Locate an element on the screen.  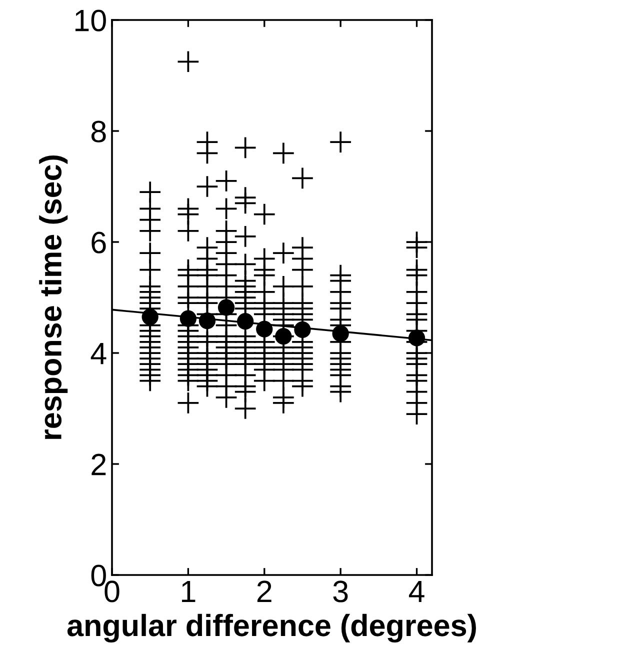
y-tick-label: 2 is located at coordinates (99, 465).